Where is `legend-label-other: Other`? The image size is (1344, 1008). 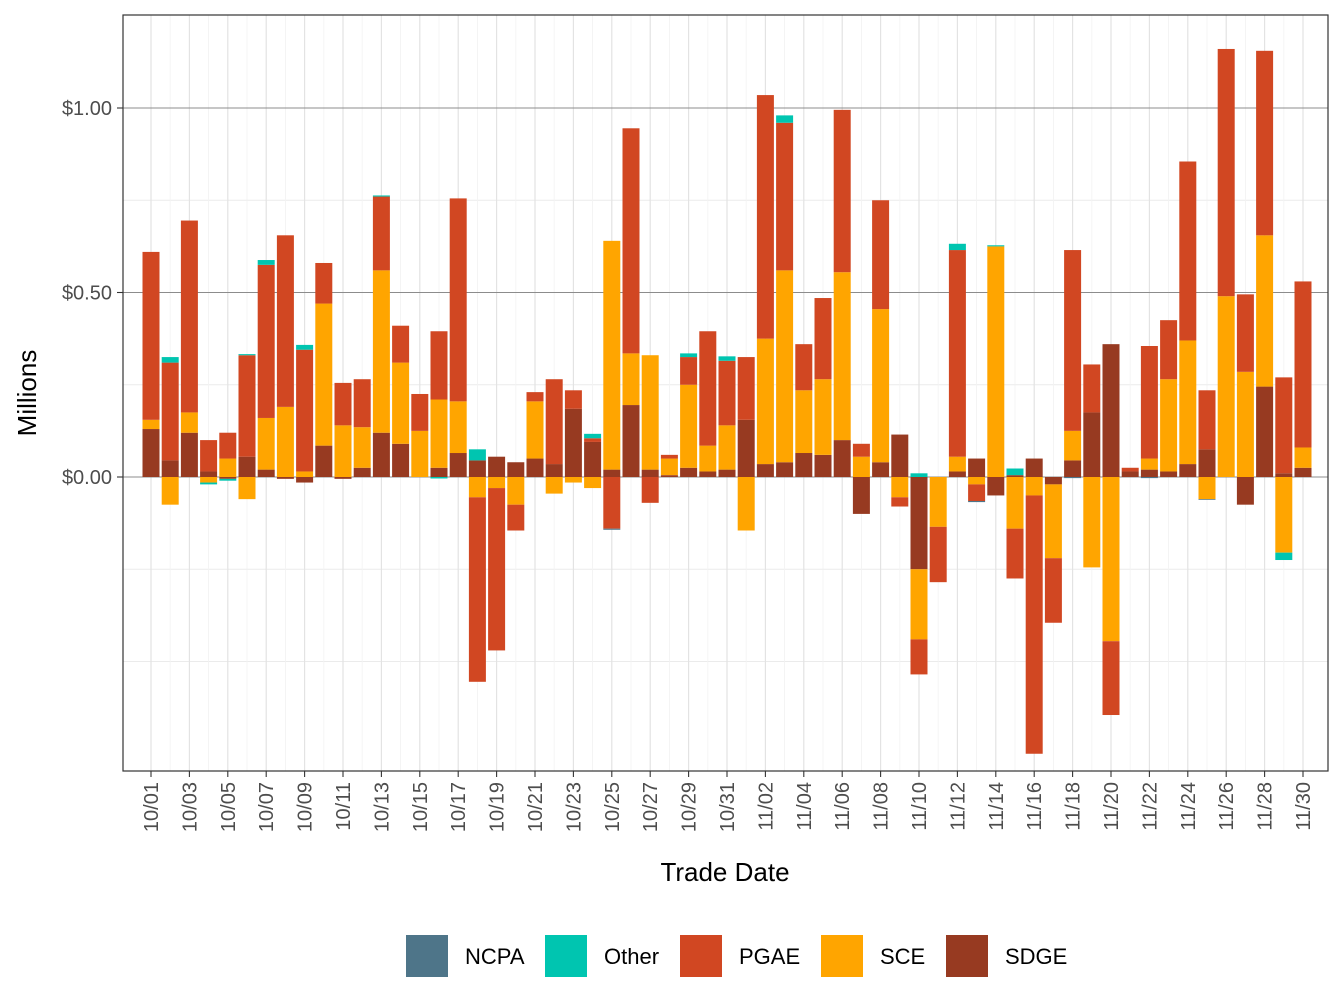 legend-label-other: Other is located at coordinates (631, 956).